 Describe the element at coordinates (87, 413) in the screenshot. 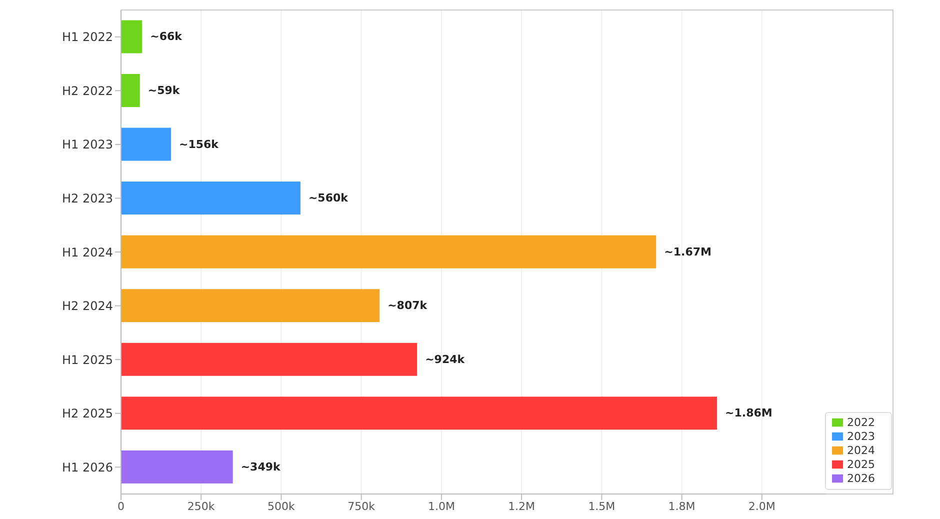

I see `y-tick-label: H2 2025` at that location.